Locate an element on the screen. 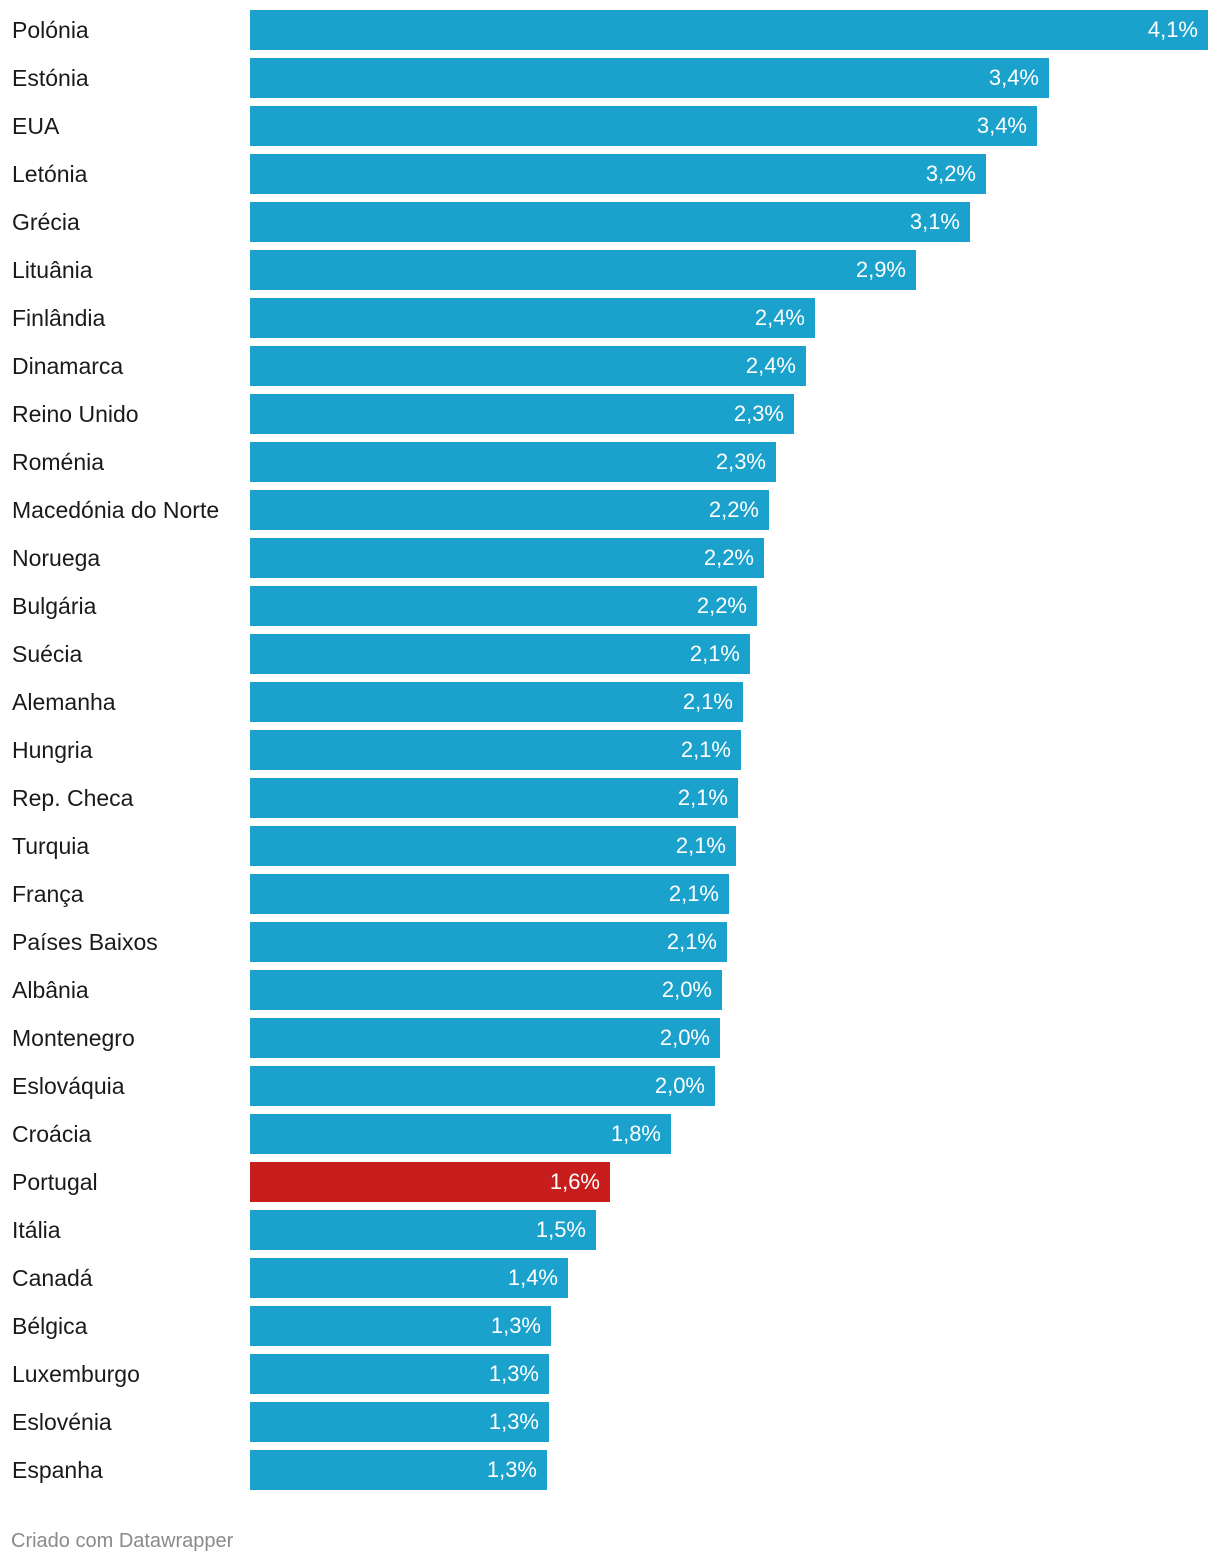  category-label: Alemanha is located at coordinates (64, 702).